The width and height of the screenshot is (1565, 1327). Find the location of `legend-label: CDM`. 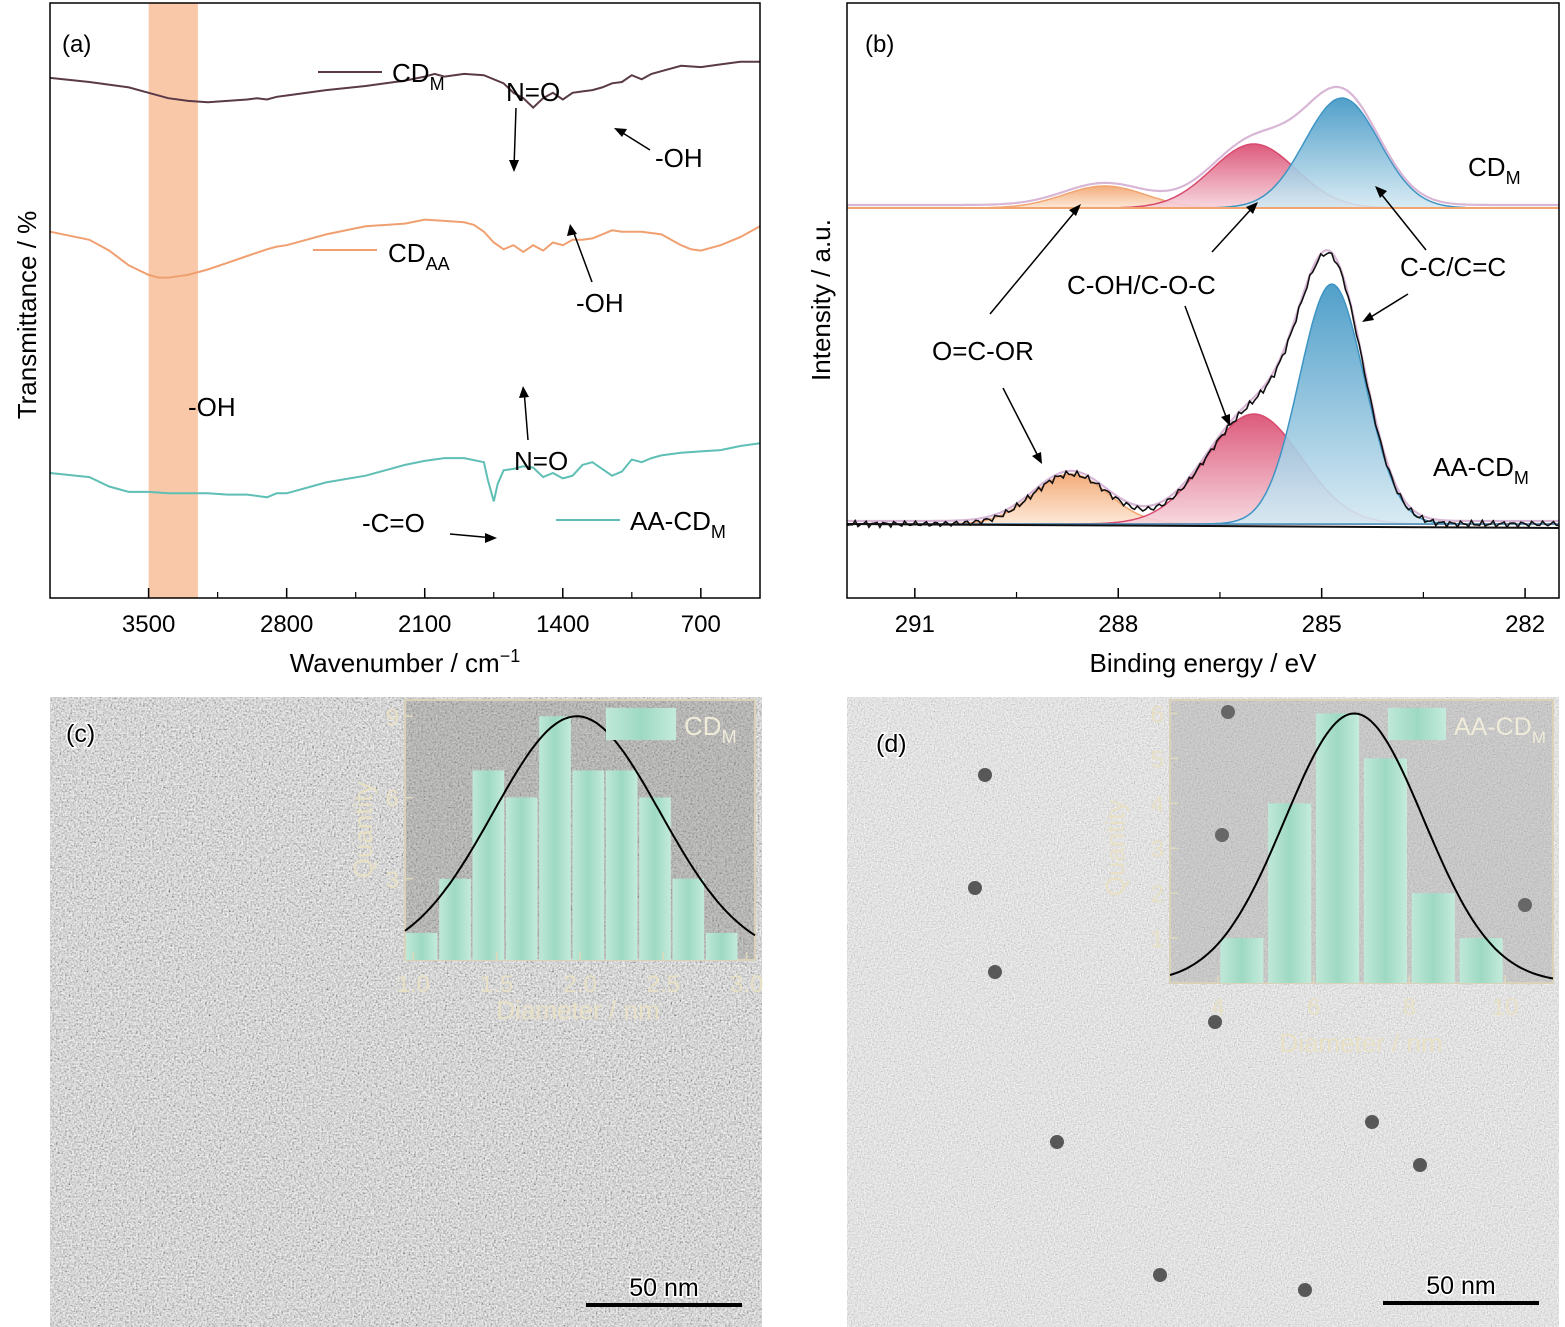

legend-label: CDM is located at coordinates (710, 729).